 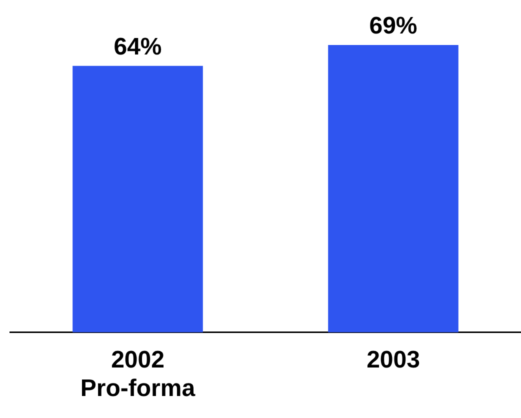 What do you see at coordinates (393, 360) in the screenshot?
I see `x-tick-label: 2003` at bounding box center [393, 360].